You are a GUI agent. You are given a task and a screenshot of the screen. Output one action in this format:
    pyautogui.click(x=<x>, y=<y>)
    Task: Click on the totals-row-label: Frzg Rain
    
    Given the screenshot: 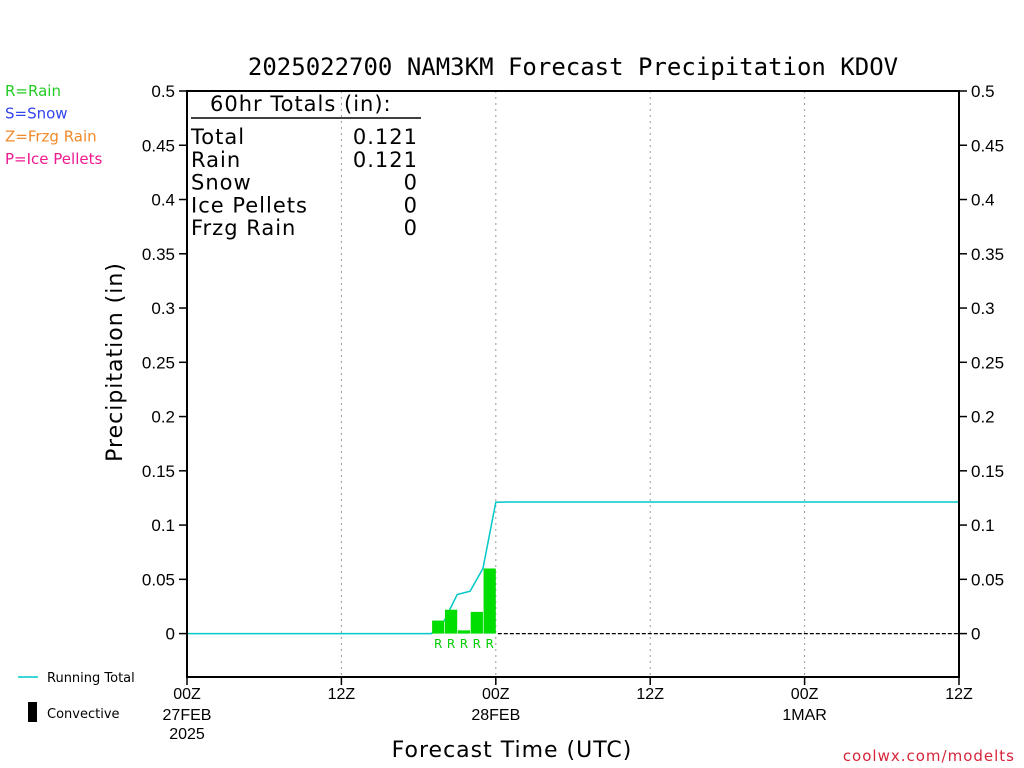 What is the action you would take?
    pyautogui.click(x=243, y=228)
    